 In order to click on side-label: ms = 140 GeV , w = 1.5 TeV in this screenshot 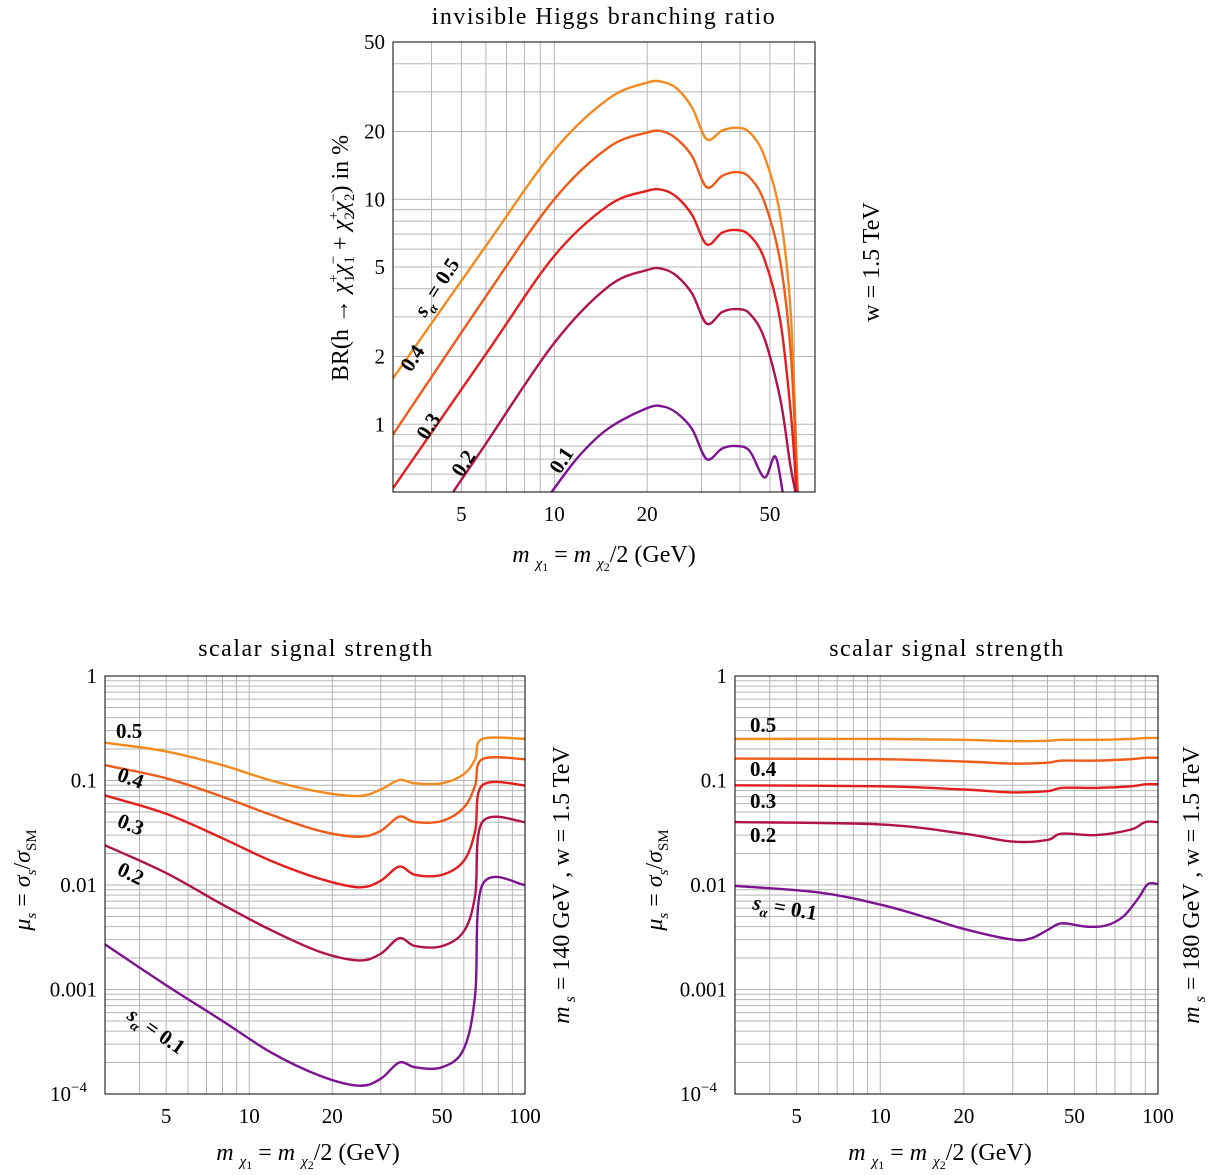, I will do `click(564, 885)`.